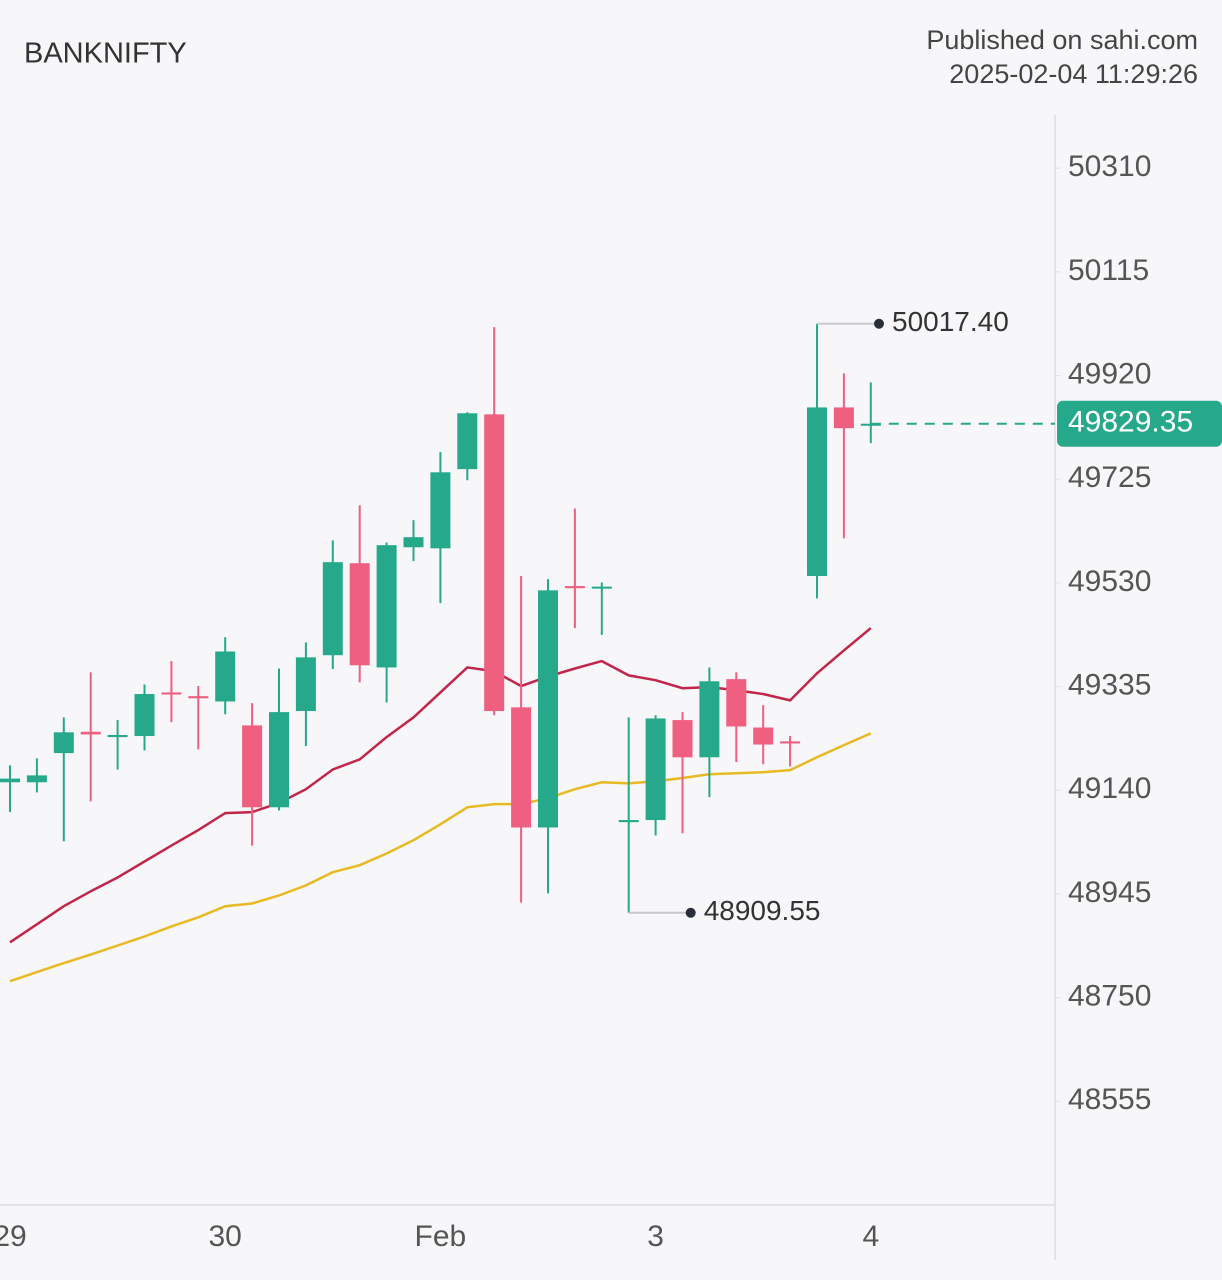 The height and width of the screenshot is (1280, 1222). I want to click on low-annotation-dot, so click(690, 912).